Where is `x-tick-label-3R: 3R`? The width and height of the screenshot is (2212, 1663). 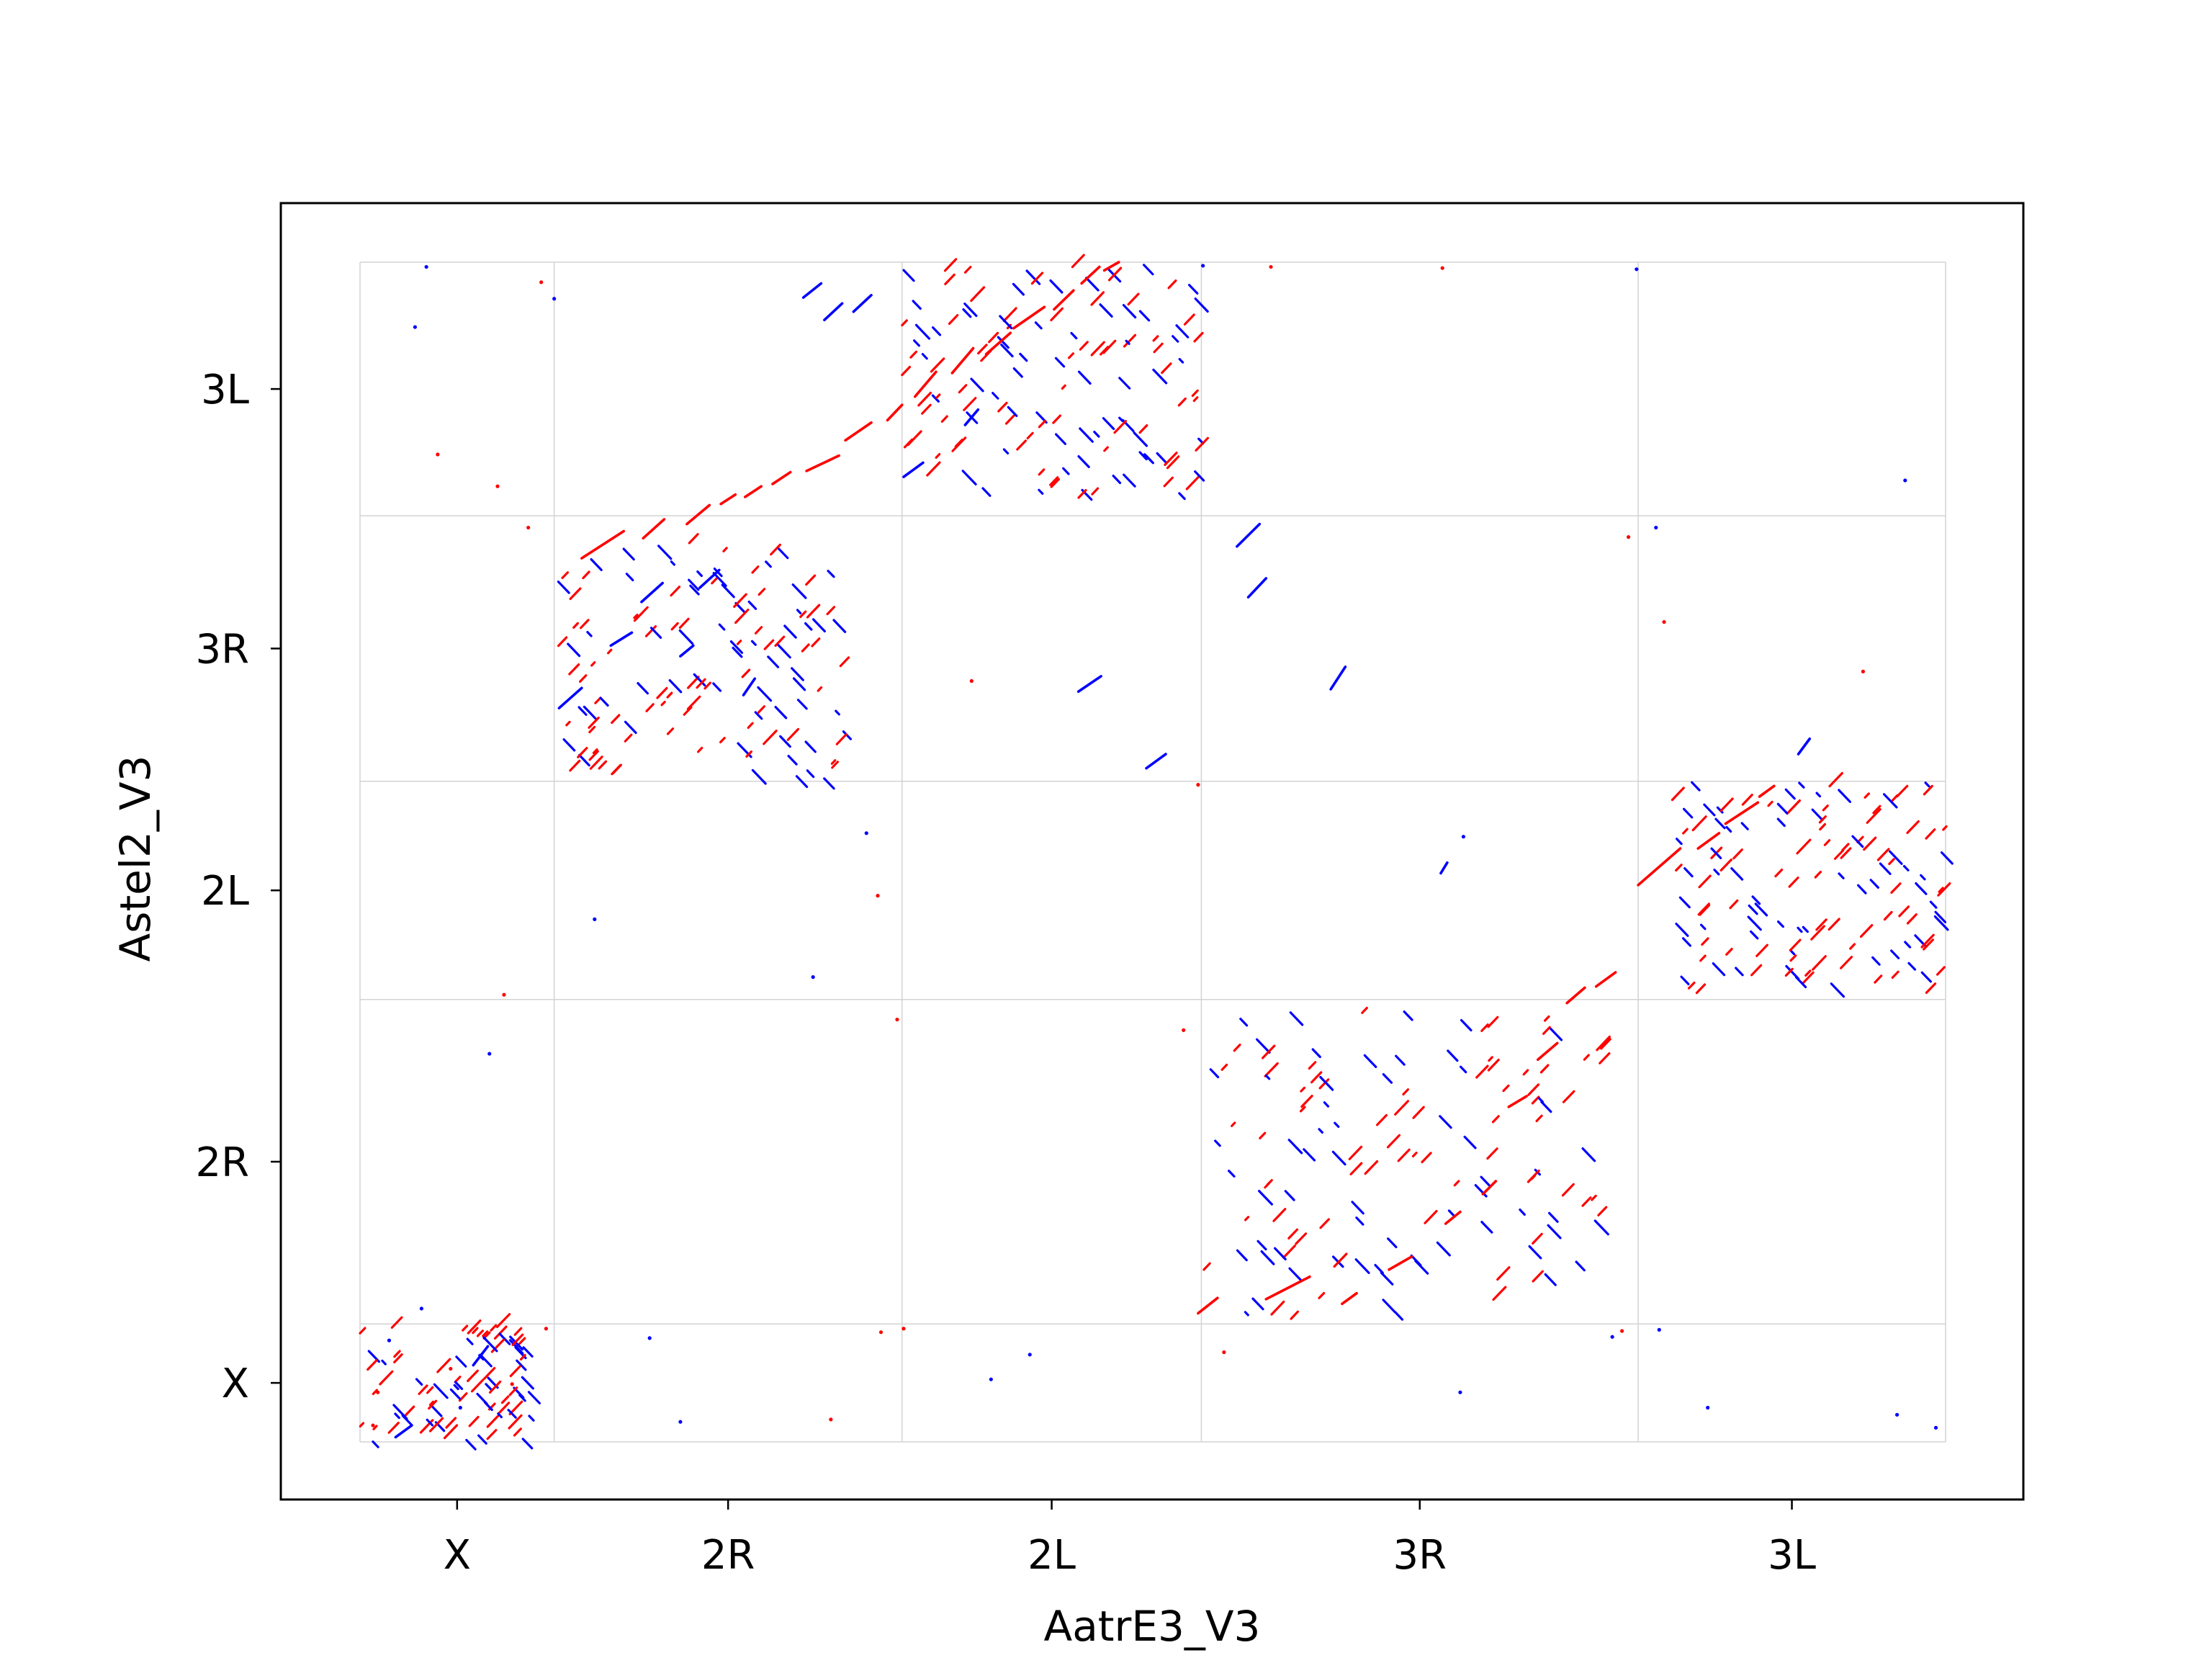 x-tick-label-3R: 3R is located at coordinates (1420, 1555).